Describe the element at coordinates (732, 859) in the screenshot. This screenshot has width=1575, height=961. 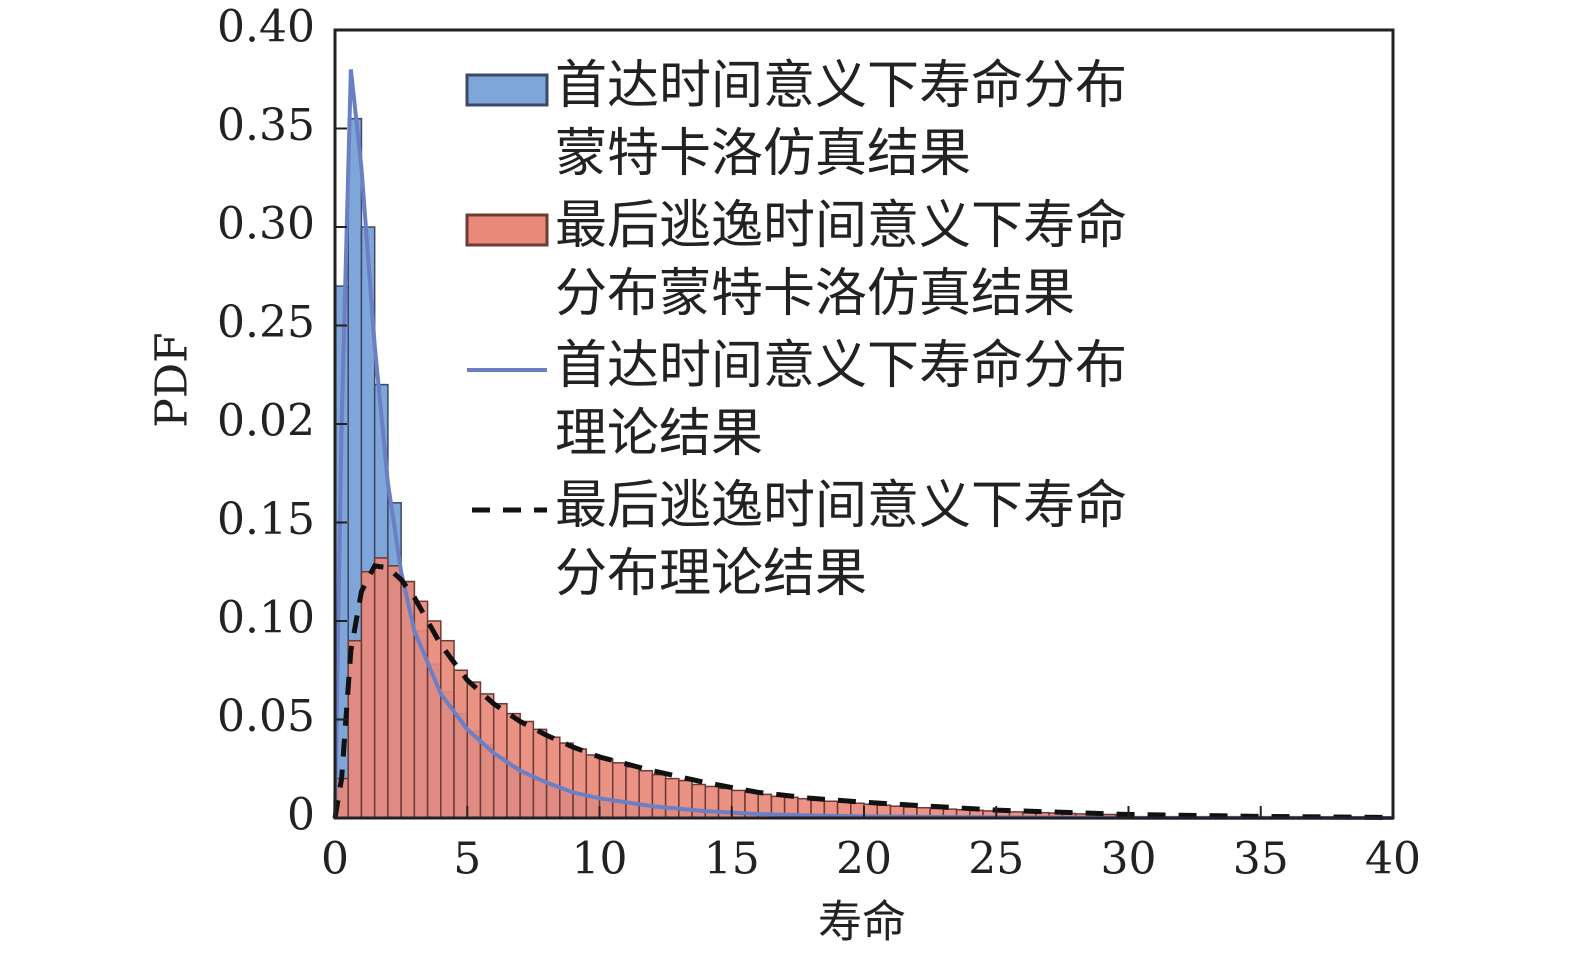
I see `x-tick-label: 15` at that location.